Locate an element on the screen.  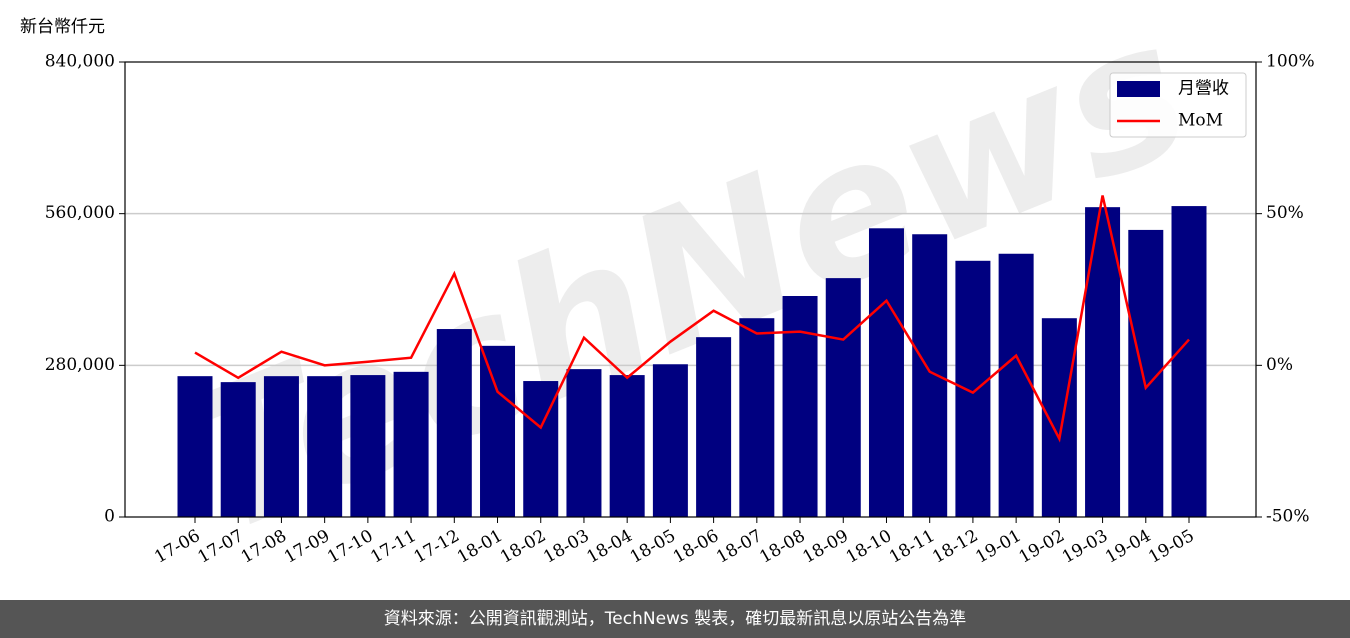
x-tick-label: 18-12 is located at coordinates (955, 547).